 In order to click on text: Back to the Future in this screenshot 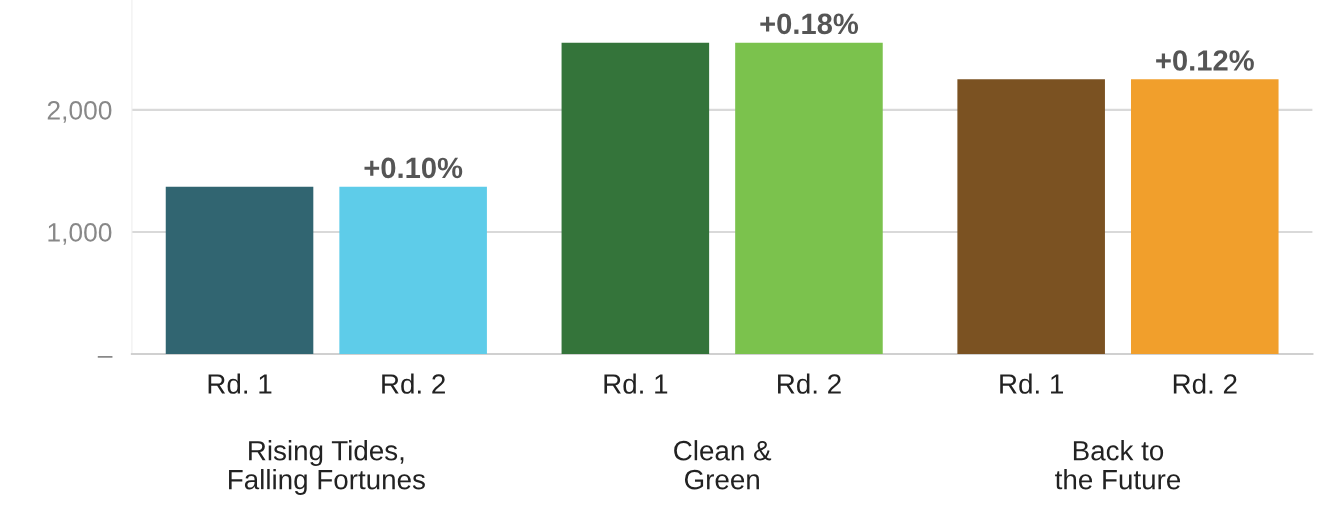, I will do `click(1118, 465)`.